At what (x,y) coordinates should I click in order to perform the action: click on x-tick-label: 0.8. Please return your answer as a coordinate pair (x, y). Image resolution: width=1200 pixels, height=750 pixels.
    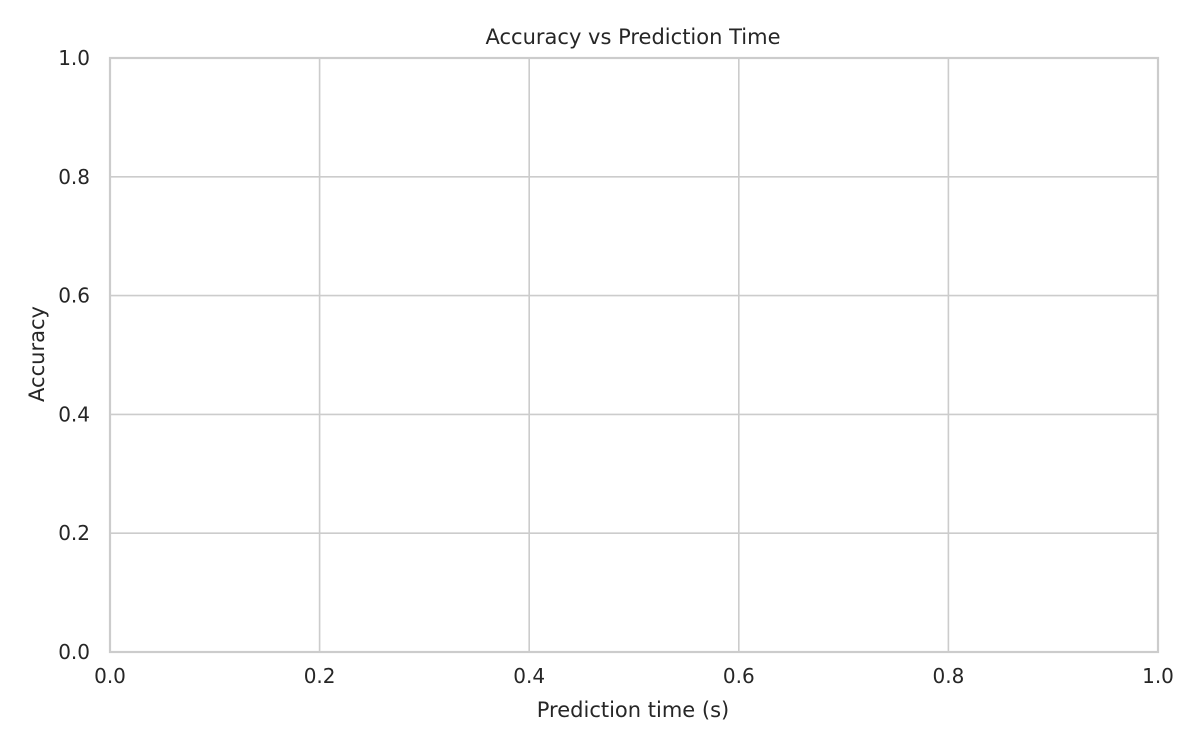
    Looking at the image, I should click on (948, 676).